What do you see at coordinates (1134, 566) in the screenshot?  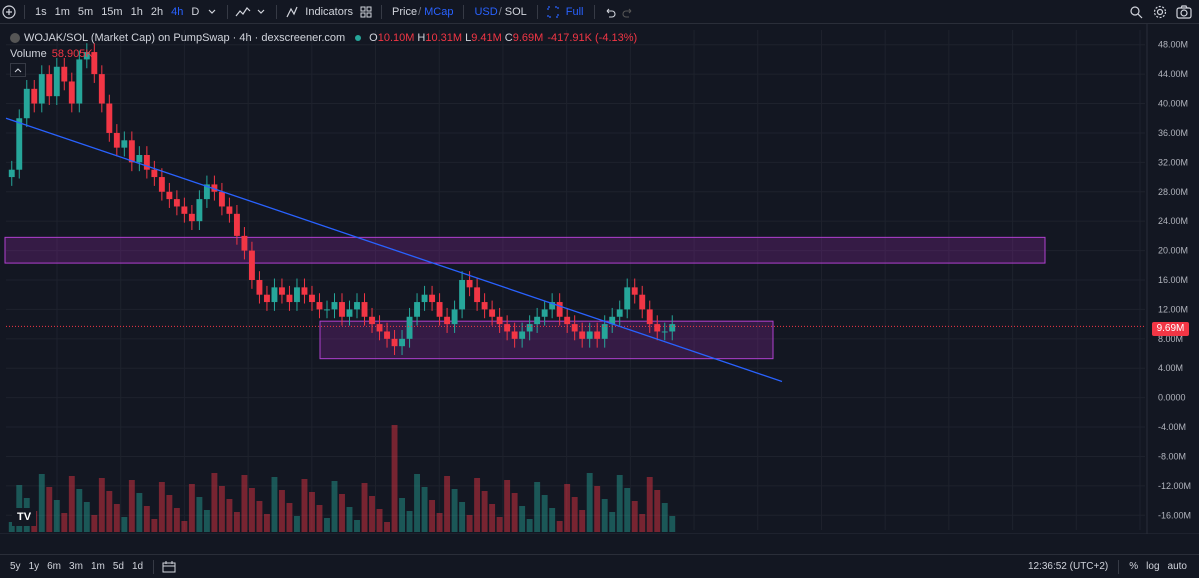 I see `percent-toggle: %` at bounding box center [1134, 566].